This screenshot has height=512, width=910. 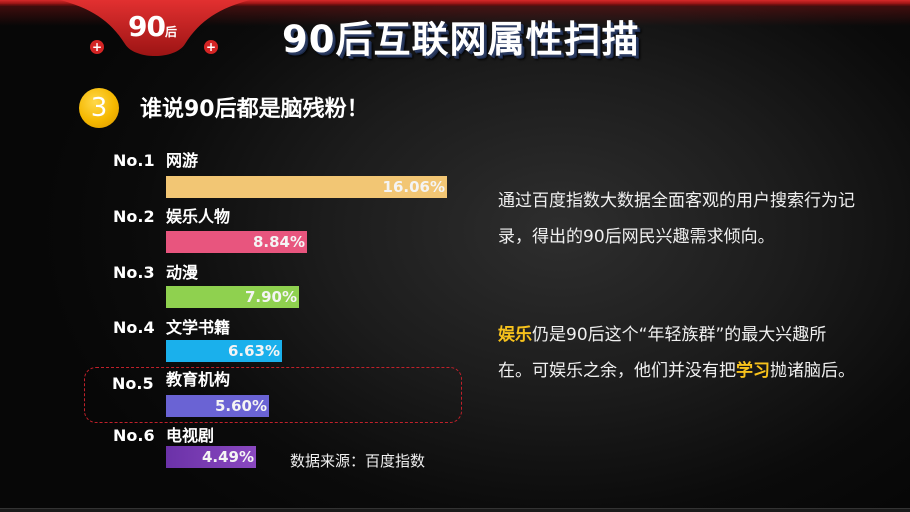 I want to click on section-number-badge: 3, so click(x=99, y=108).